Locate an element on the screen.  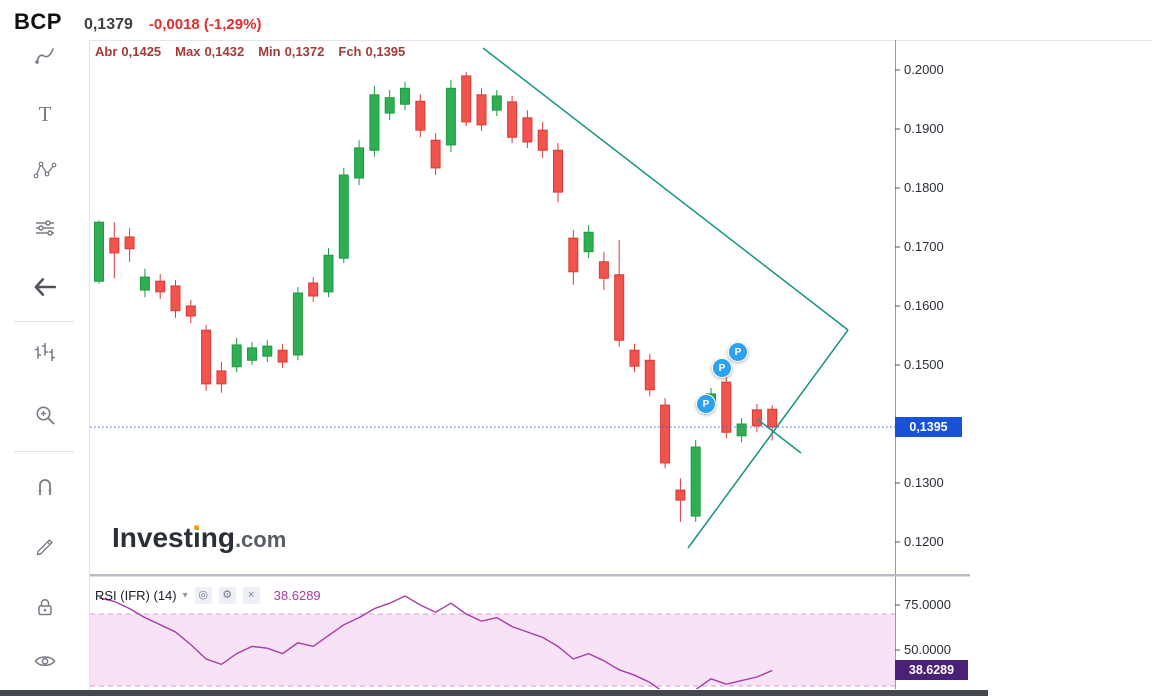
freehand-draw-icon is located at coordinates (44, 56).